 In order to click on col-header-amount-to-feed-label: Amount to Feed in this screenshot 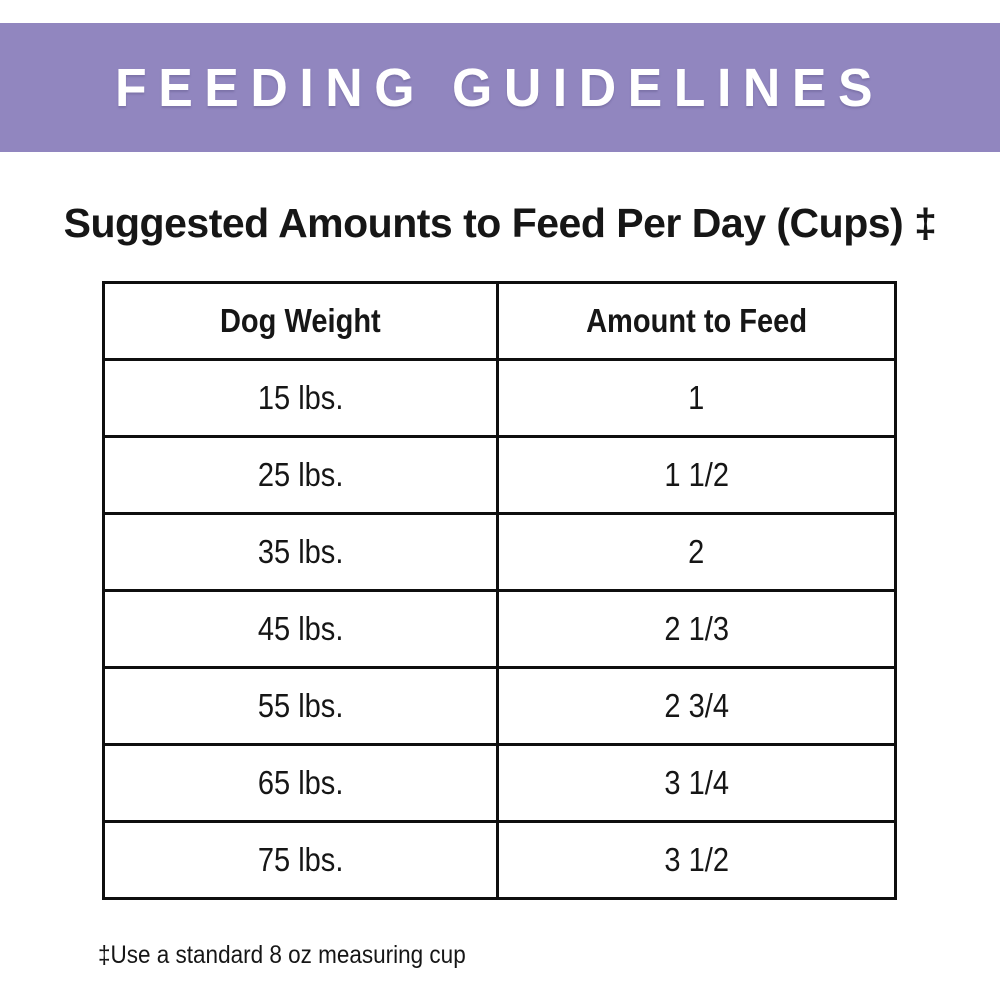, I will do `click(696, 320)`.